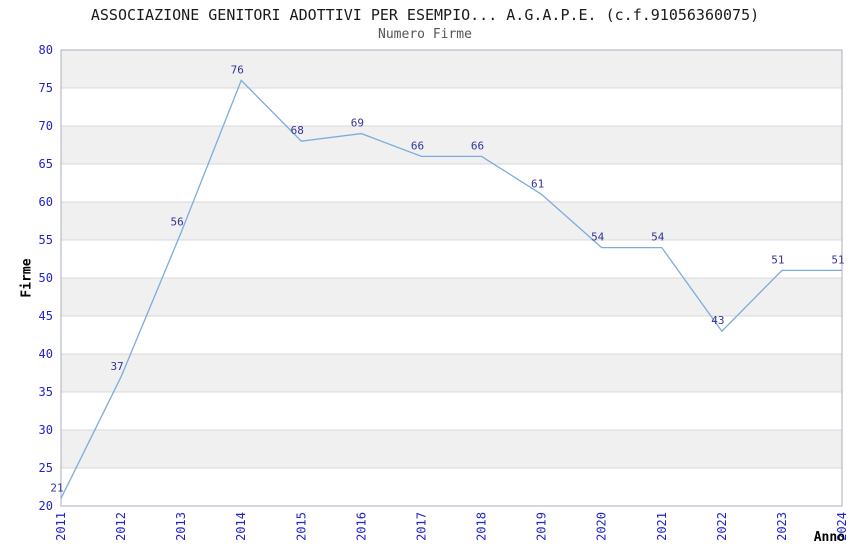  What do you see at coordinates (357, 123) in the screenshot?
I see `data-point-label: 69` at bounding box center [357, 123].